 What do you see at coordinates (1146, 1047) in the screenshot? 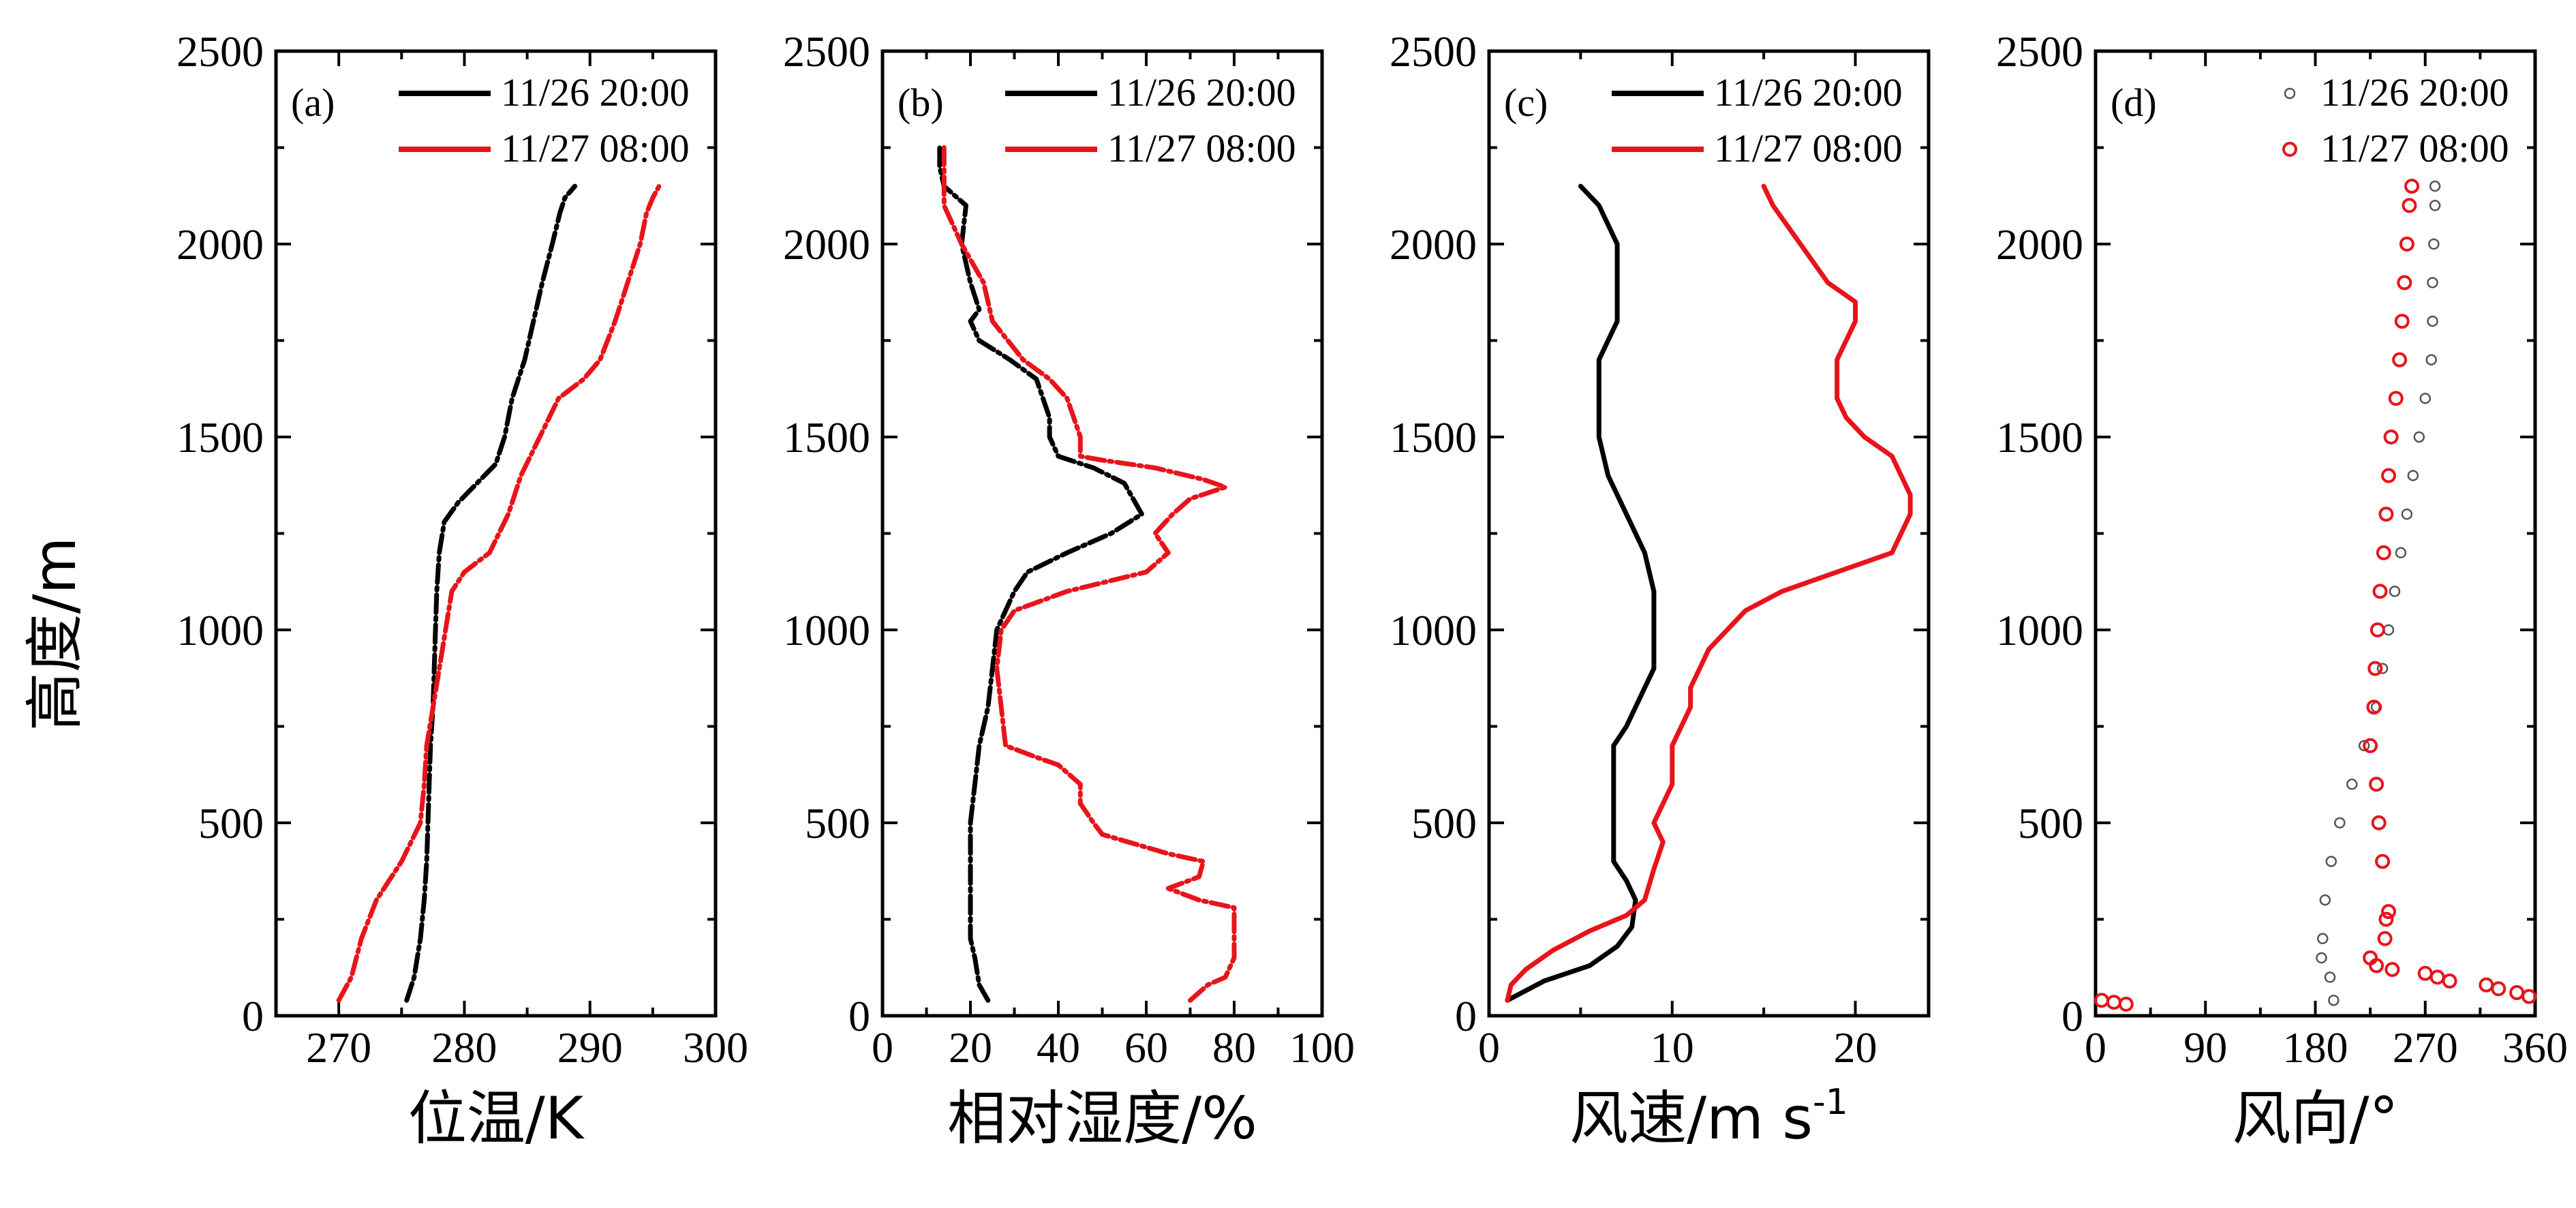
I see `x-tick-label: 60` at bounding box center [1146, 1047].